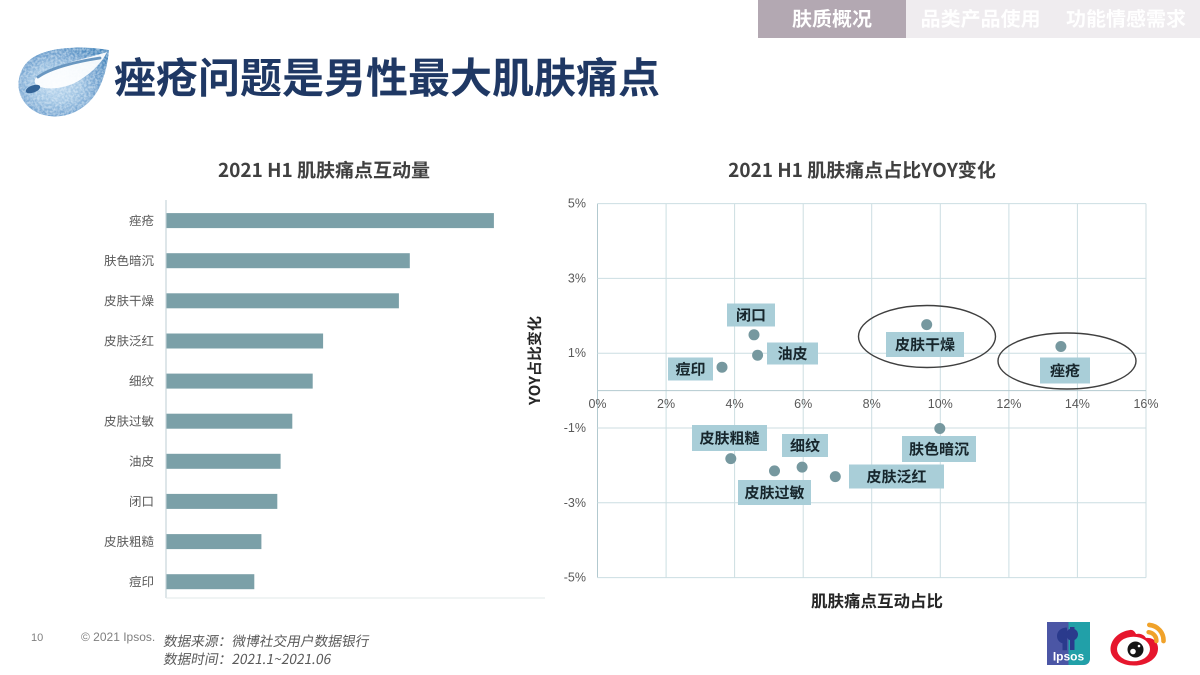 This screenshot has width=1200, height=675. Describe the element at coordinates (1077, 404) in the screenshot. I see `svg-text: 14%` at that location.